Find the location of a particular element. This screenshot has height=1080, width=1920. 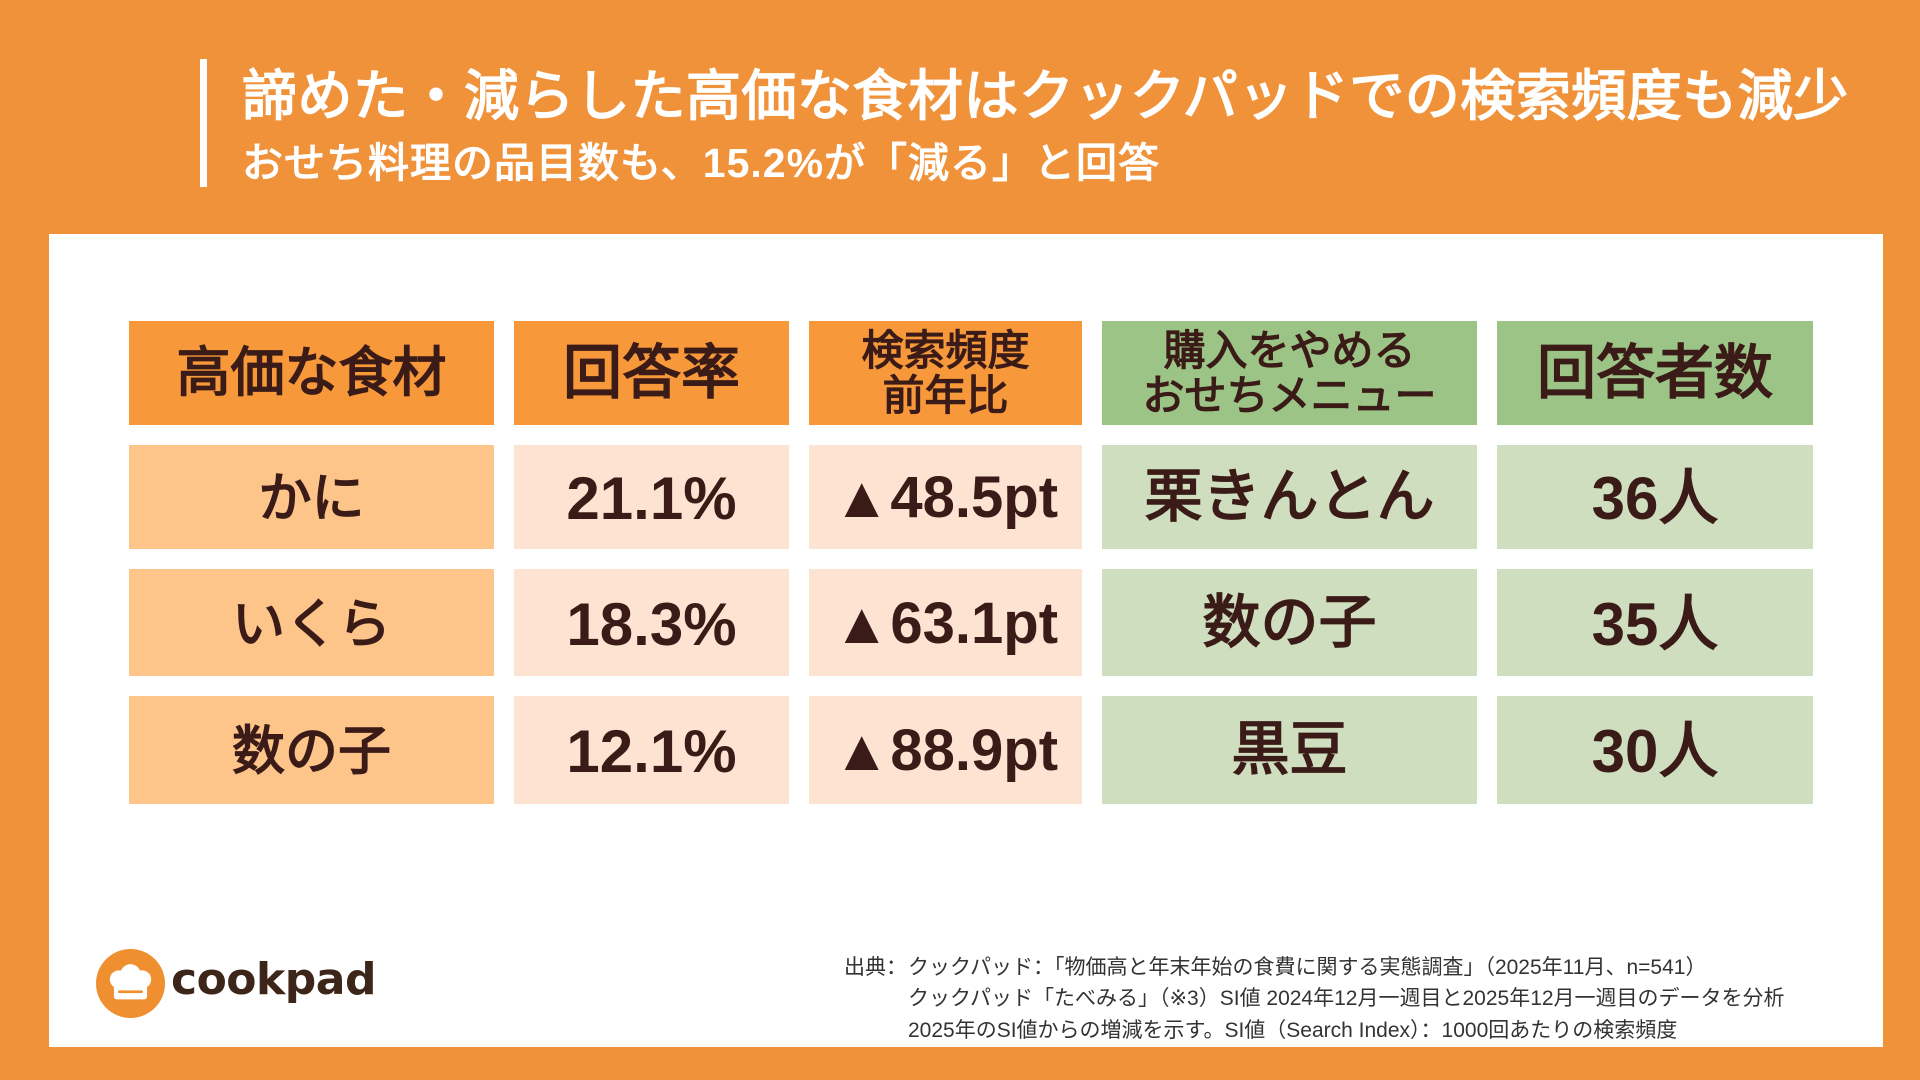

header-line: 購入をやめる is located at coordinates (1289, 350).